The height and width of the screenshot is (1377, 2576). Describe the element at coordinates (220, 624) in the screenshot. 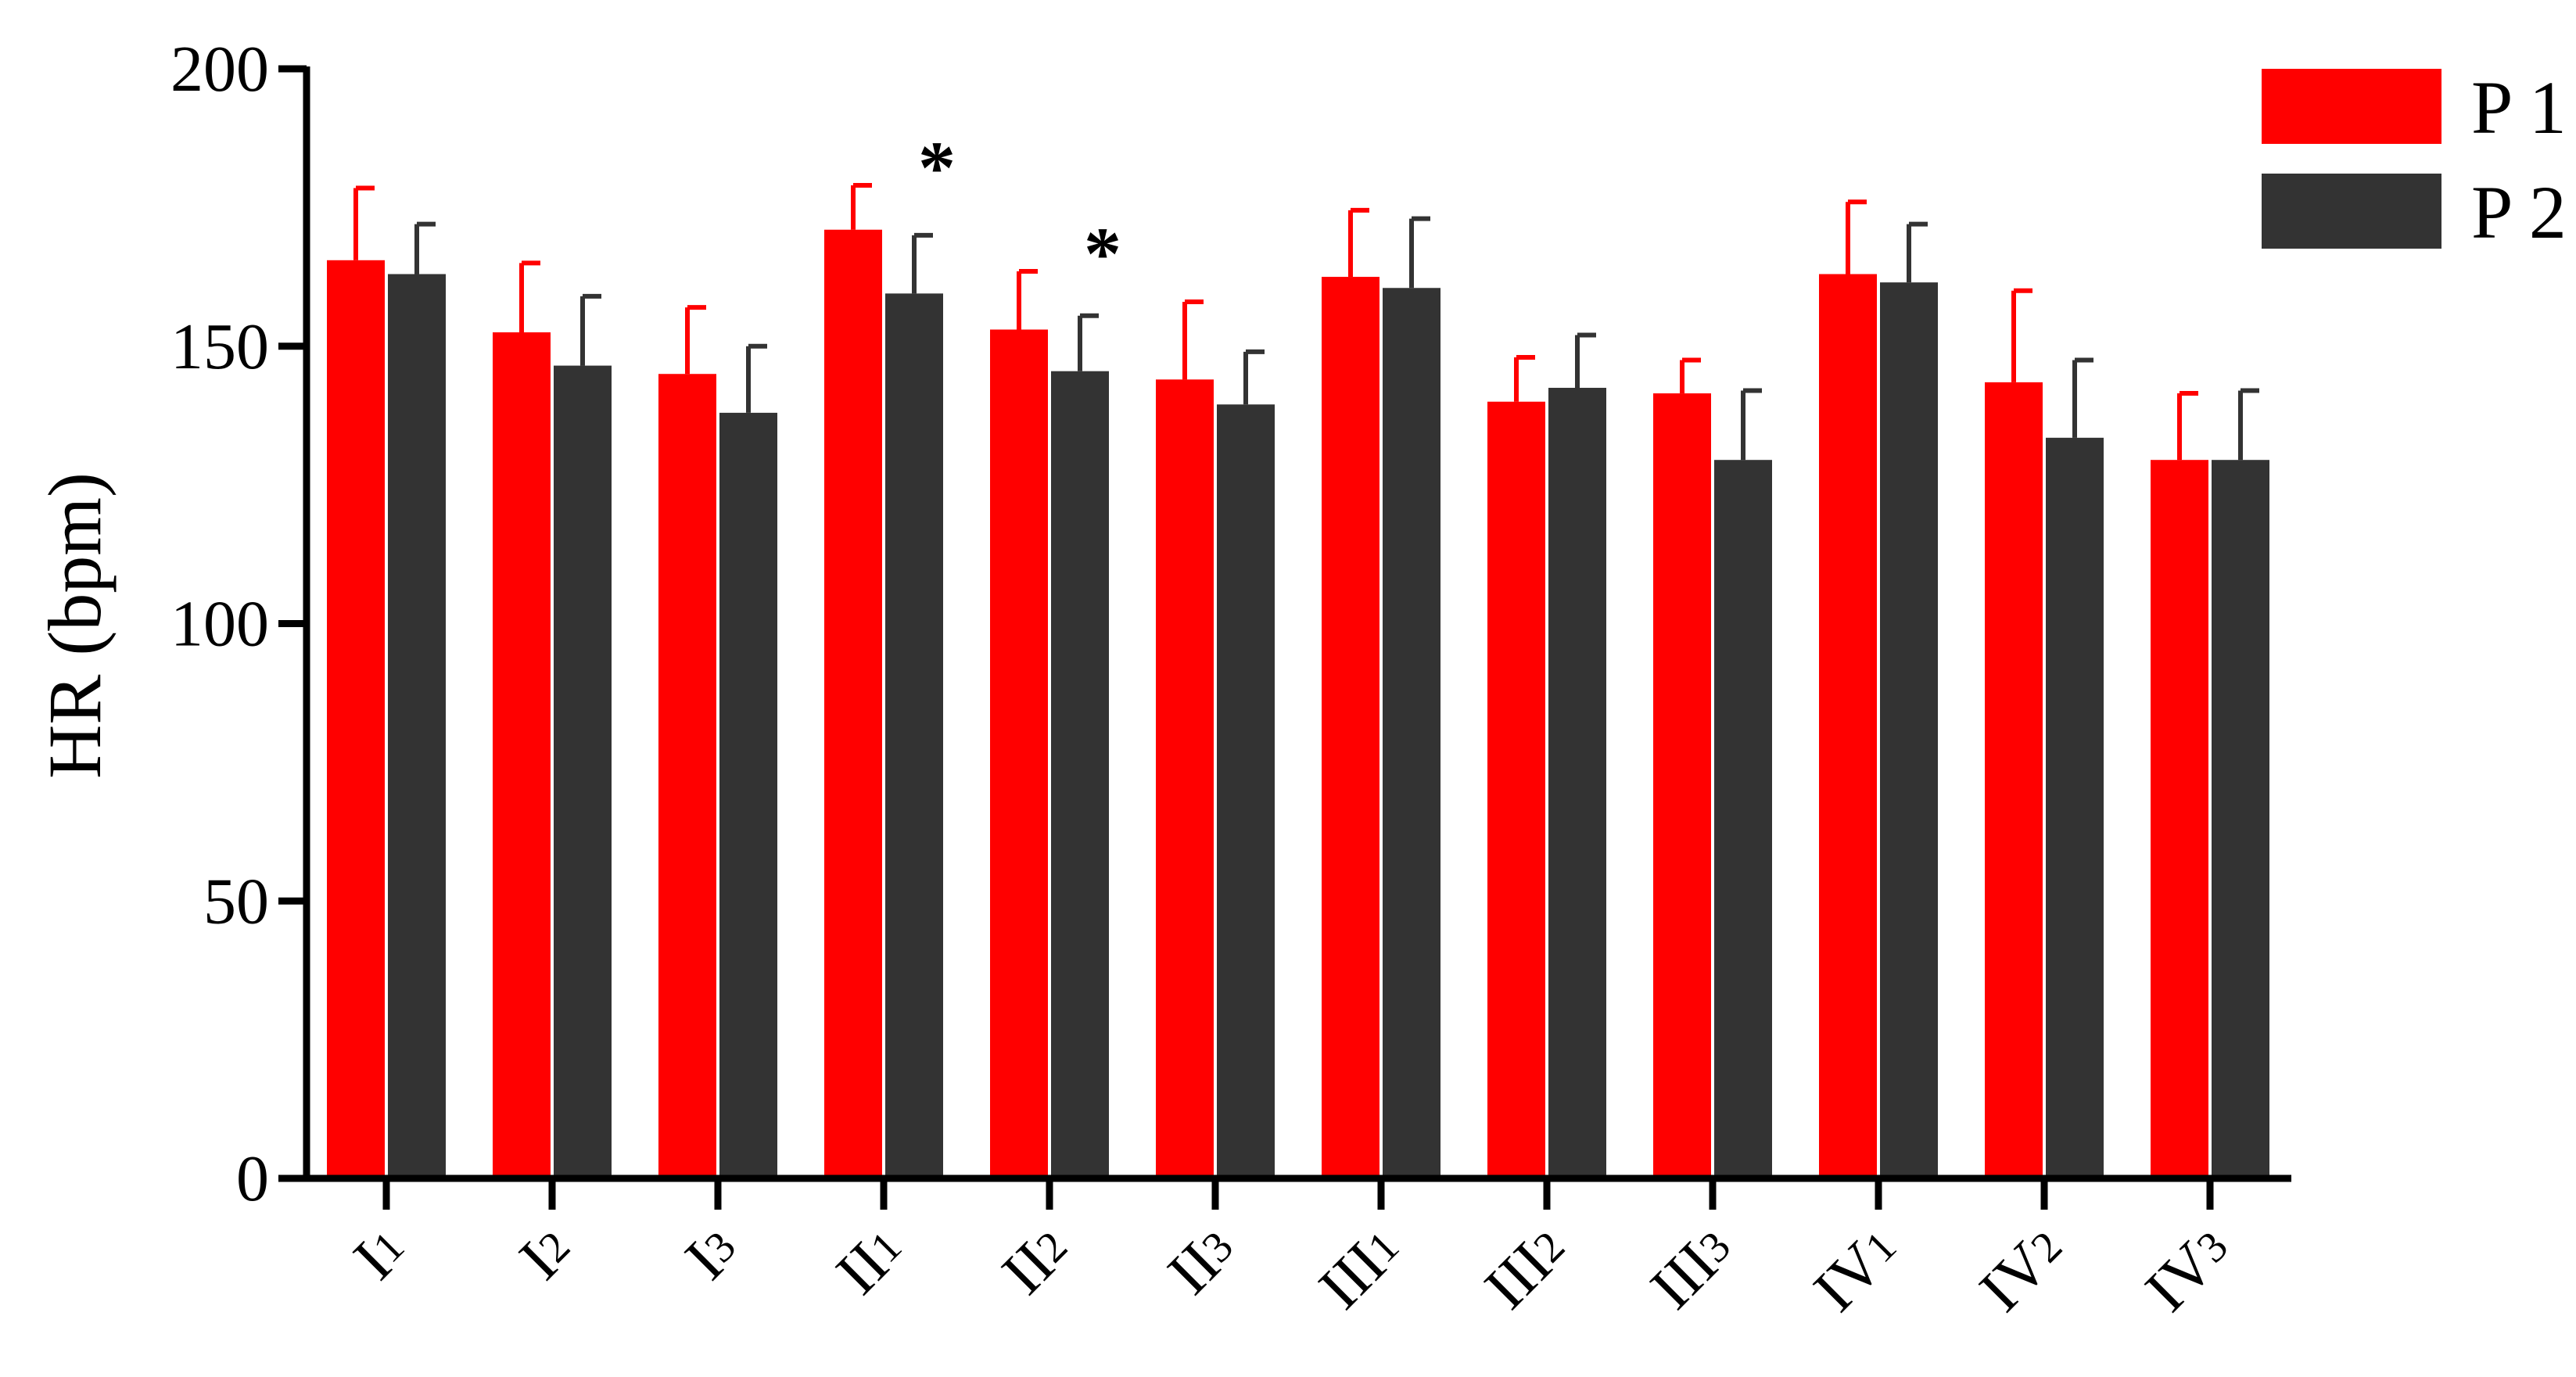

I see `y-tick-label-100: 100` at that location.